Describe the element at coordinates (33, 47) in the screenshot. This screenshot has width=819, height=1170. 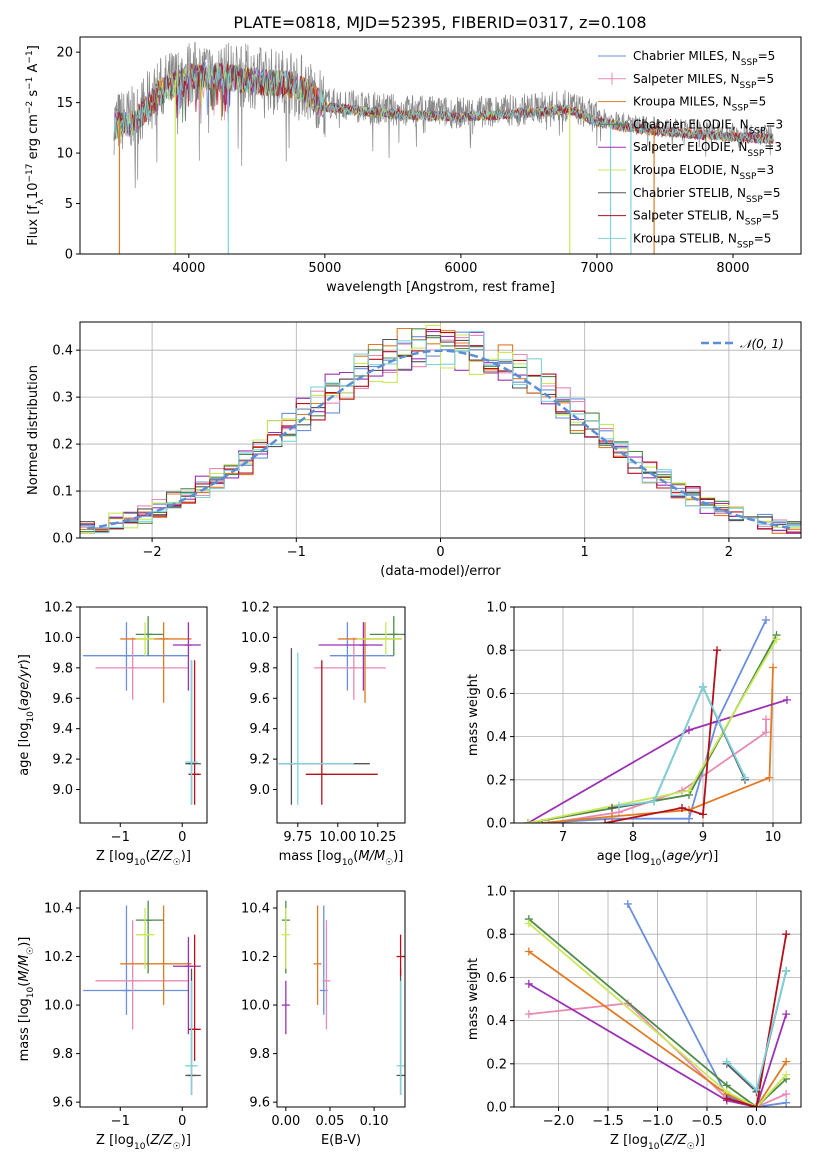
I see `label-part: ]` at that location.